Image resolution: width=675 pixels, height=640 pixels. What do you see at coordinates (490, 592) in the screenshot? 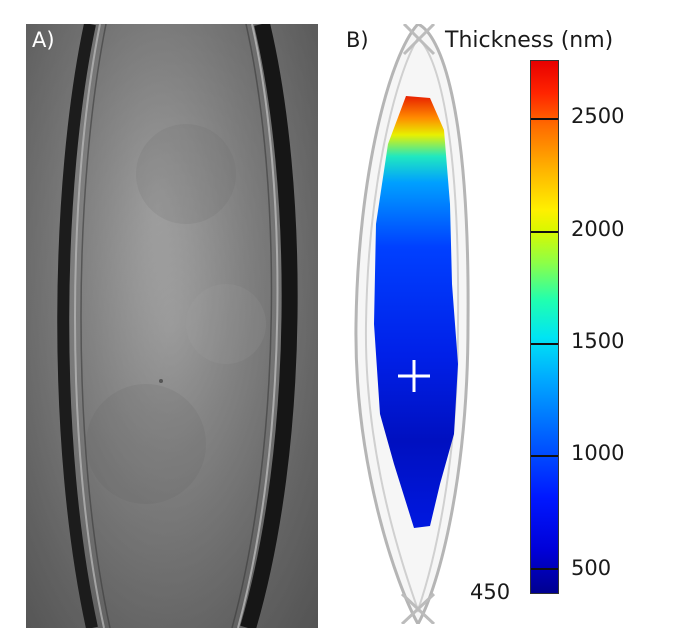
I see `colorbar-min-label: 450` at bounding box center [490, 592].